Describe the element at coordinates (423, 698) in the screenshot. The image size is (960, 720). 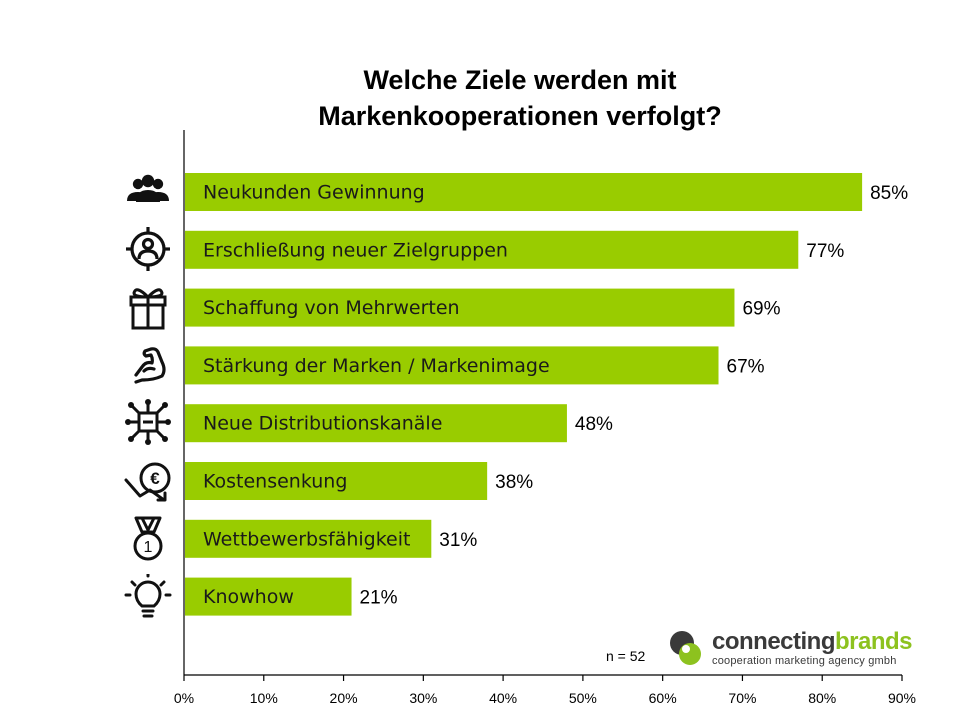
I see `x-tick-label: 30%` at that location.